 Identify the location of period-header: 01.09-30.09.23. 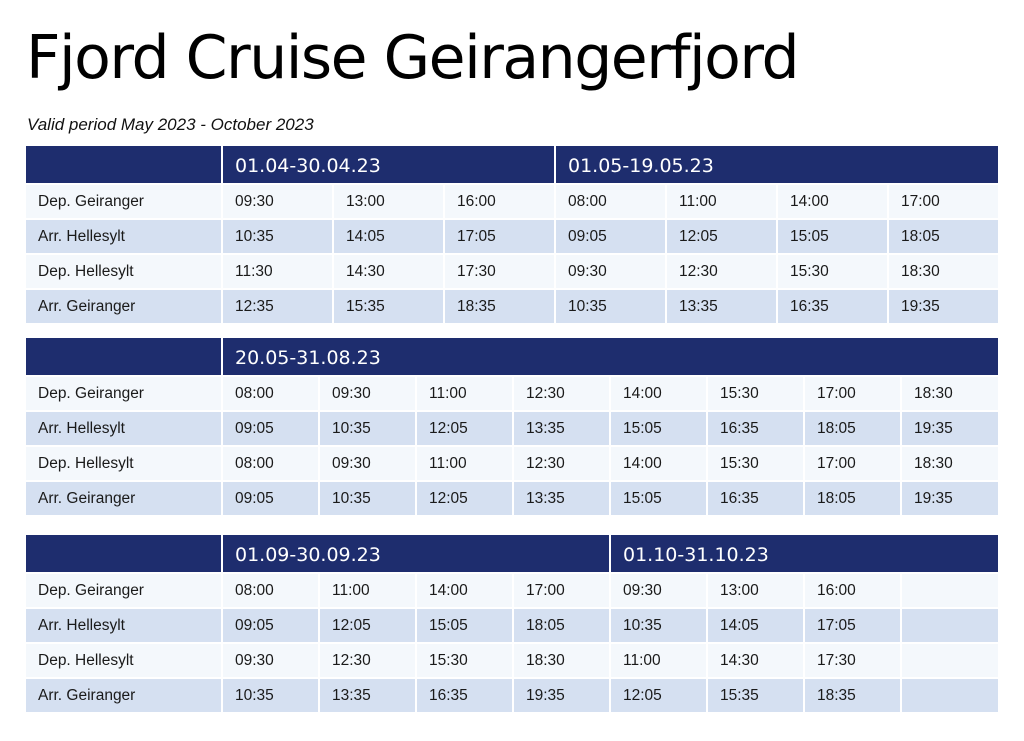
(415, 553).